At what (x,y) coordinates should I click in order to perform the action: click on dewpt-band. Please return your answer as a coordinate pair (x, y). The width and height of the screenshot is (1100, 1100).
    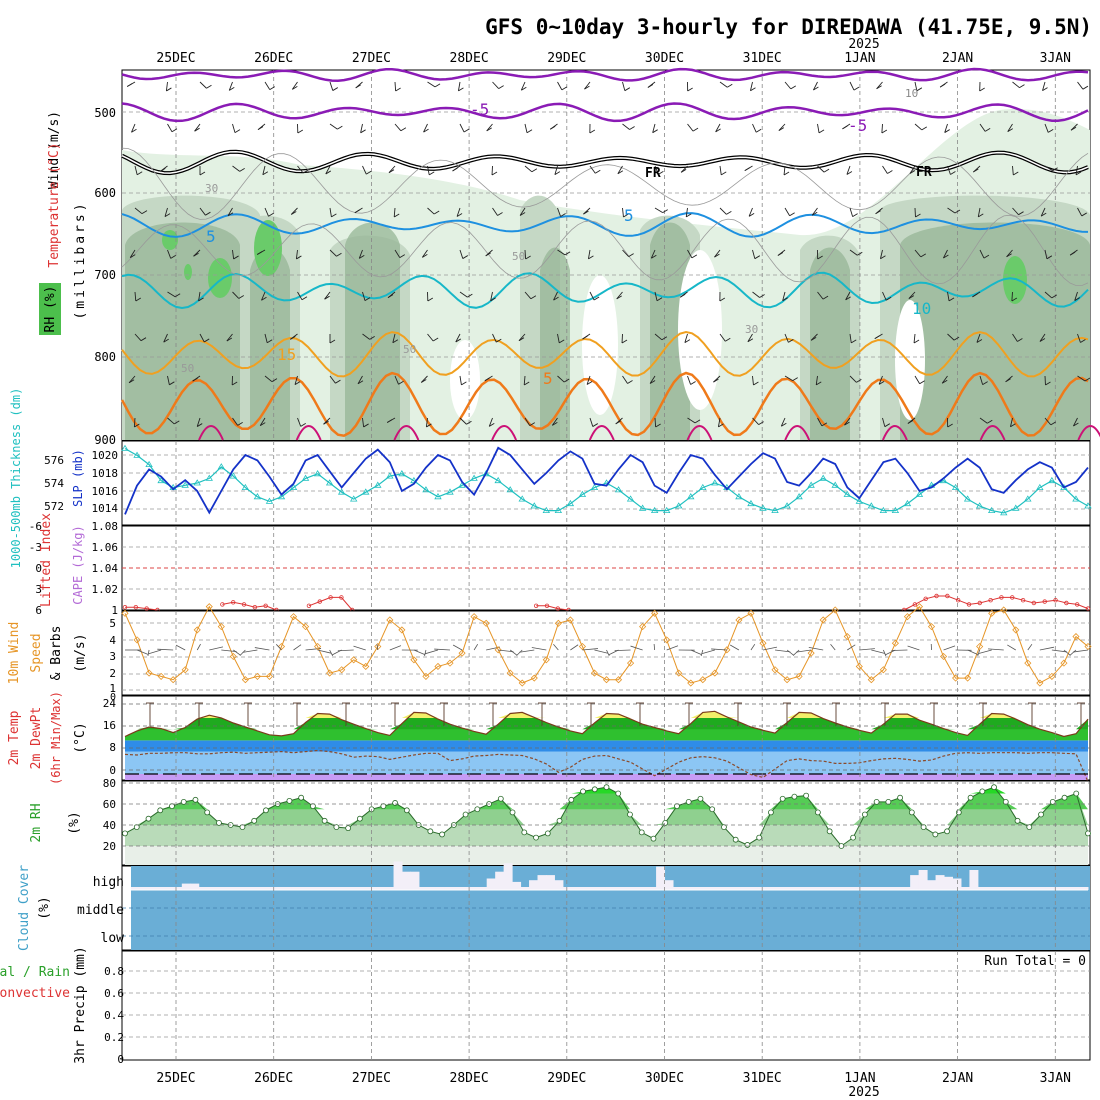
    Looking at the image, I should click on (606, 746).